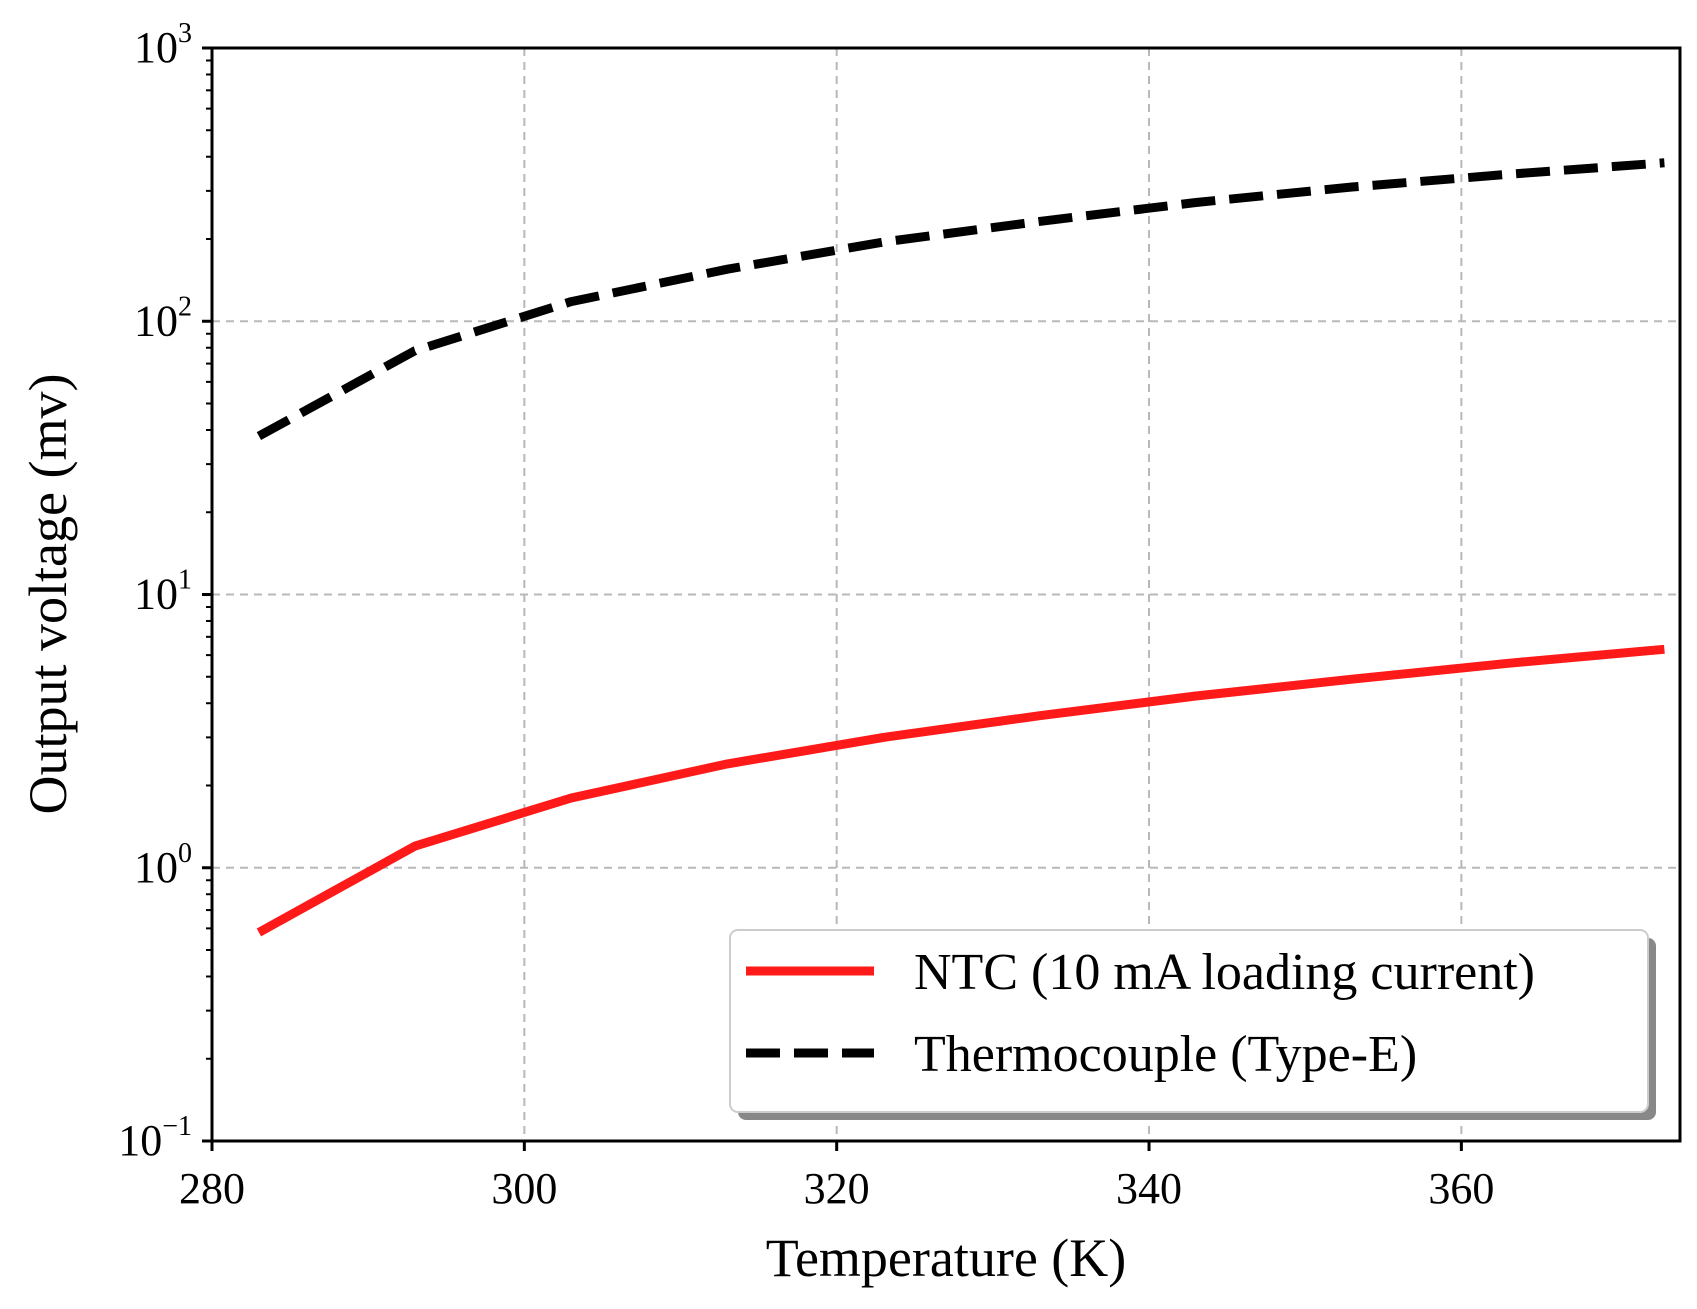 Image resolution: width=1697 pixels, height=1309 pixels. I want to click on legend-label-ntc: NTC (10 mA loading current), so click(1224, 972).